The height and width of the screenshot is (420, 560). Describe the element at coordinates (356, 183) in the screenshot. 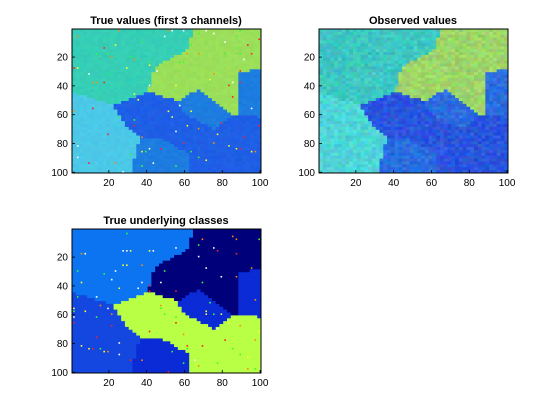

I see `x-tick-label: 20` at that location.